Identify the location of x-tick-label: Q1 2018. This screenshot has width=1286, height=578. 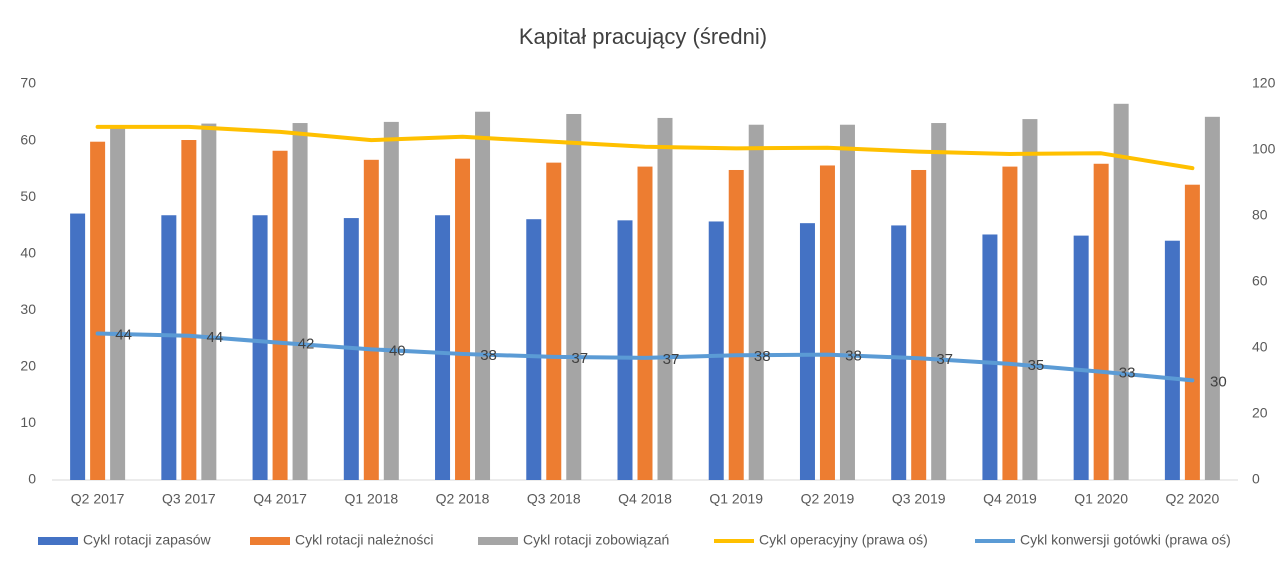
(371, 499).